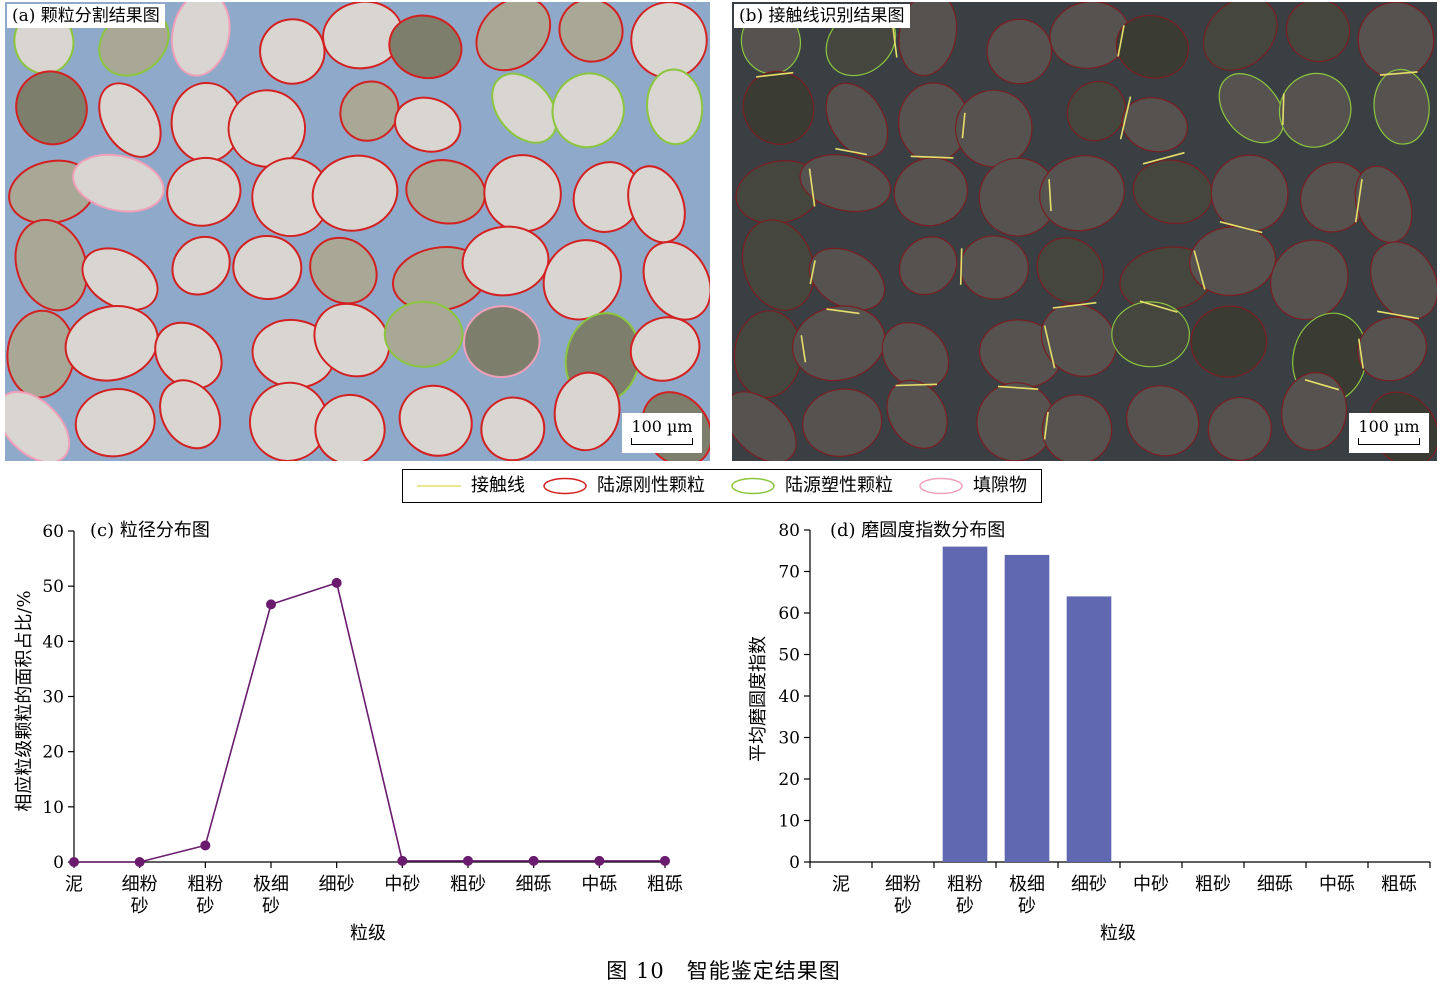 The image size is (1447, 989). I want to click on chart-d-marks, so click(1027, 704).